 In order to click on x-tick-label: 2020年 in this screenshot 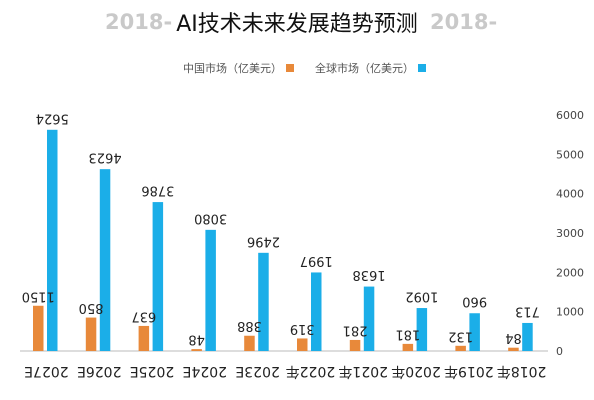, I will do `click(416, 371)`.